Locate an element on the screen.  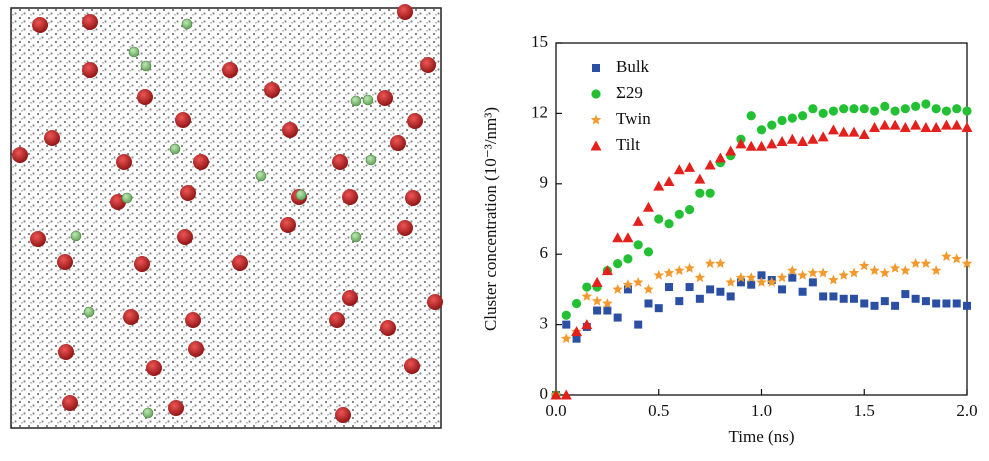
y-axis-label: Cluster concentration (10⁻³/nm³) is located at coordinates (490, 219).